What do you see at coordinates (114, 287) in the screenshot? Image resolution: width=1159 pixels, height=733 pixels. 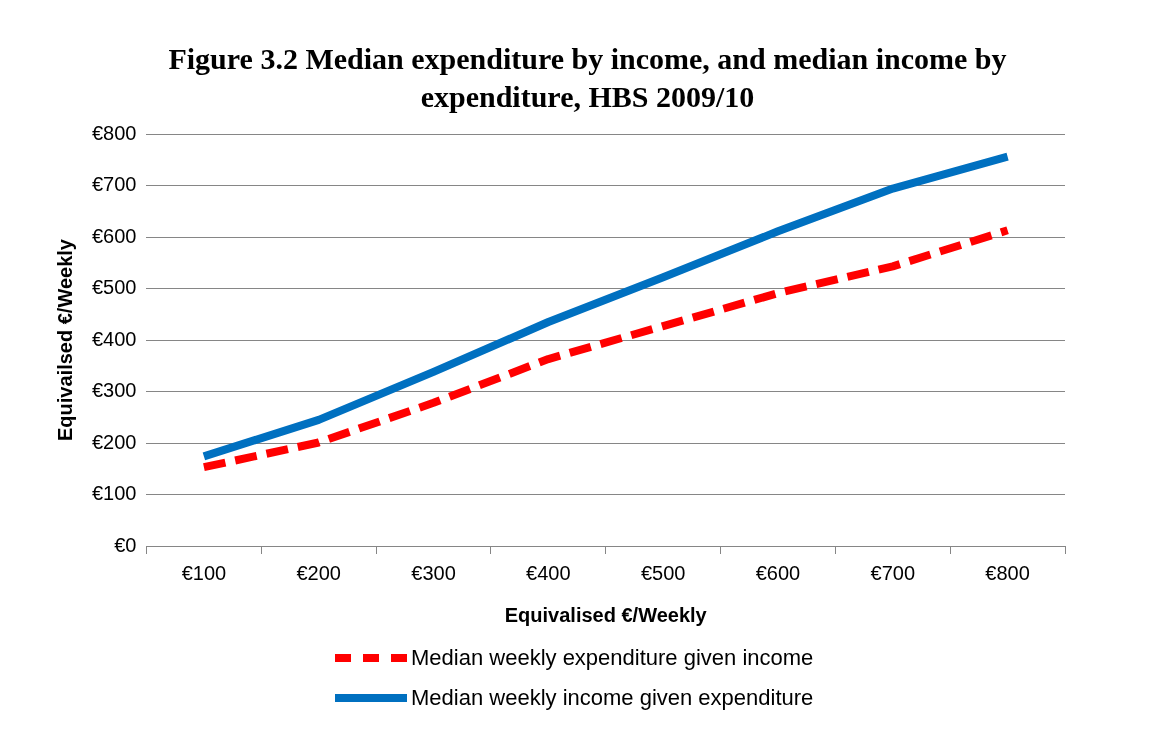 I see `y-tick-label: €500` at bounding box center [114, 287].